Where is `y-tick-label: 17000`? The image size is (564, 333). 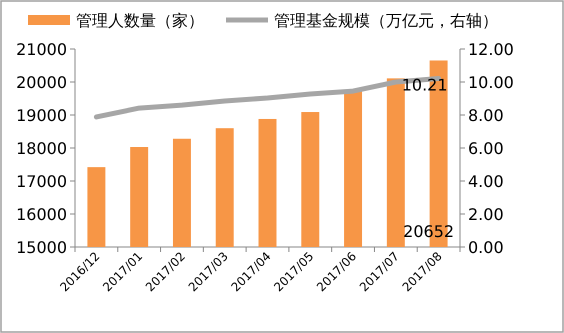 y-tick-label: 17000 is located at coordinates (41, 181).